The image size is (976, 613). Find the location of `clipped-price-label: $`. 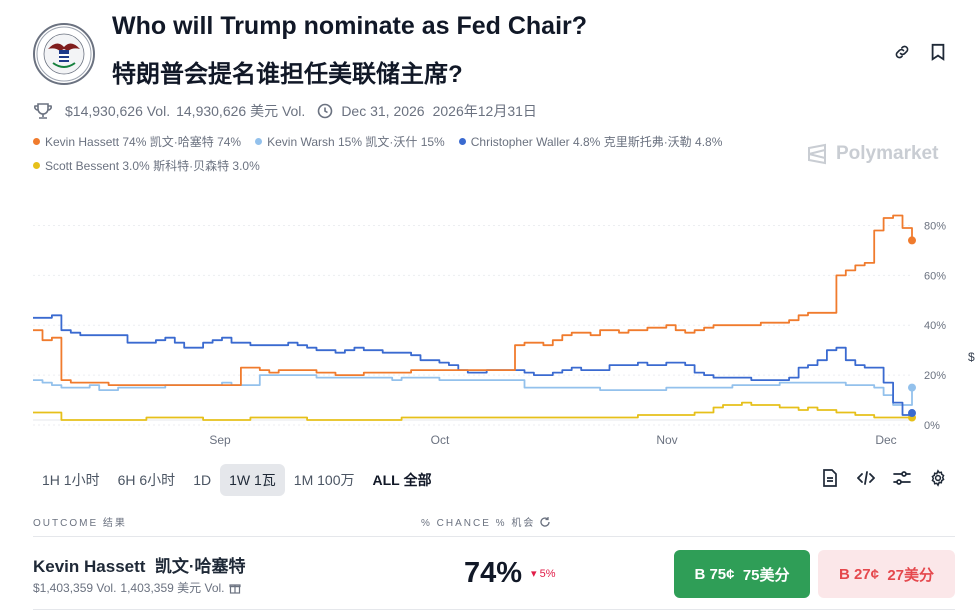

clipped-price-label: $ is located at coordinates (971, 357).